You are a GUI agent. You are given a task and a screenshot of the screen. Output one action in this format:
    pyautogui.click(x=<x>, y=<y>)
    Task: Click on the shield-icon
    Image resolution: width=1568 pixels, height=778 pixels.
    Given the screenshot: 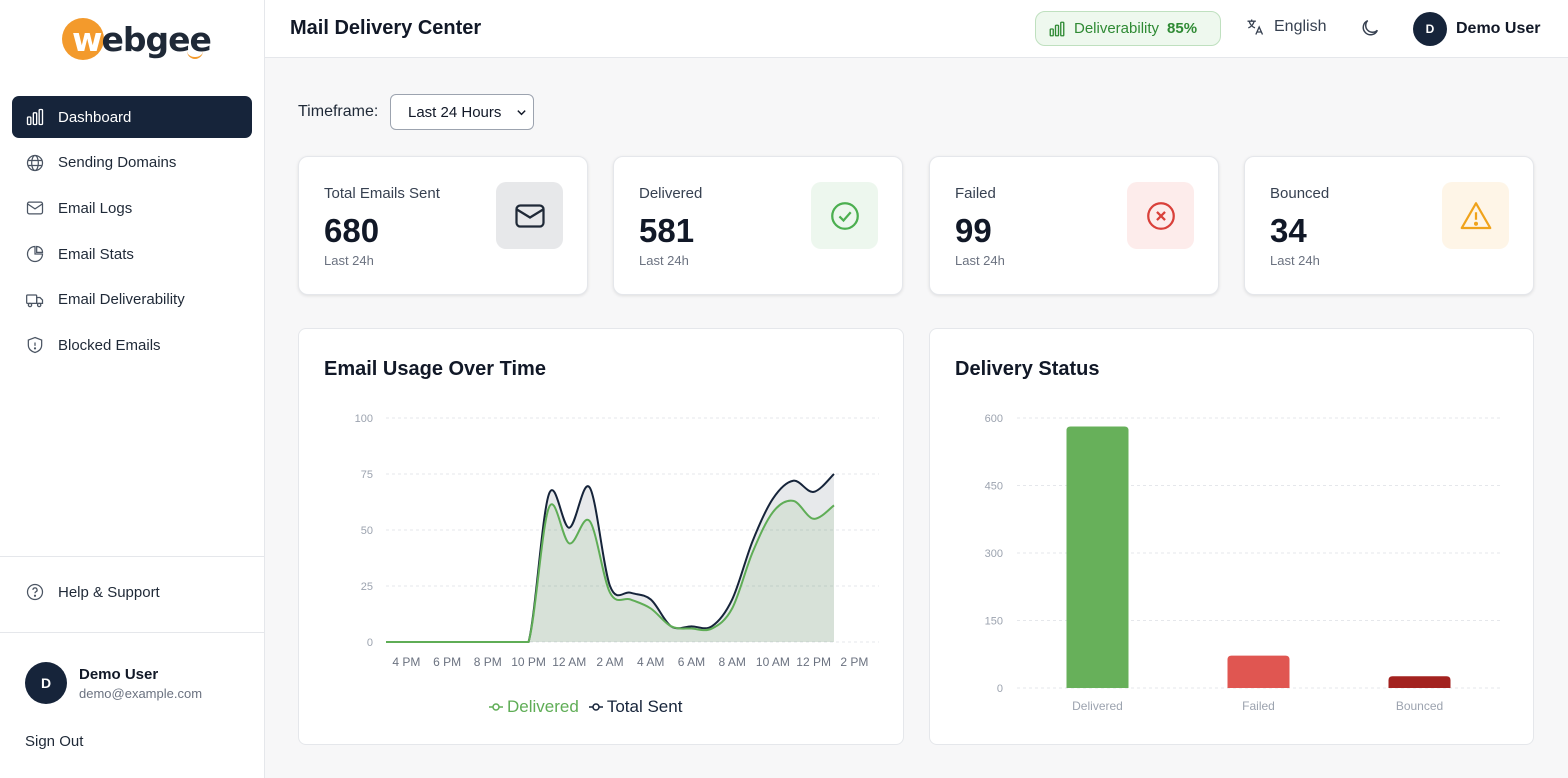 What is the action you would take?
    pyautogui.click(x=35, y=345)
    